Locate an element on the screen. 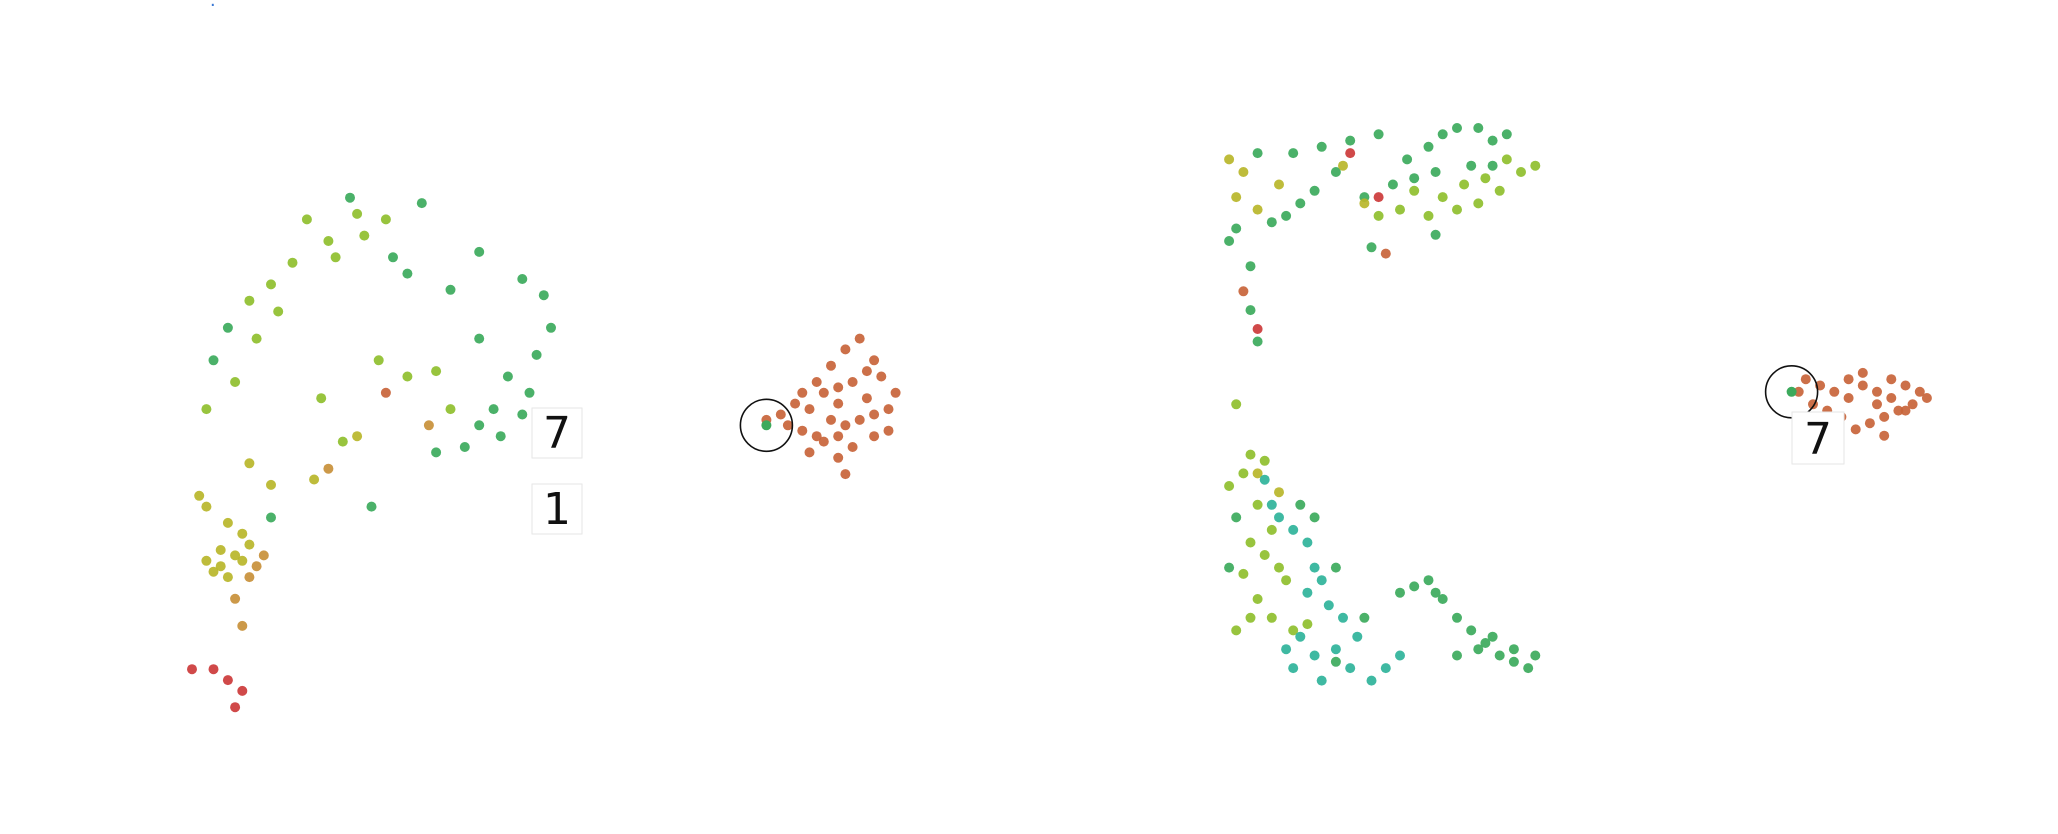  digit-thumbnail-one-left: 1 is located at coordinates (557, 509).